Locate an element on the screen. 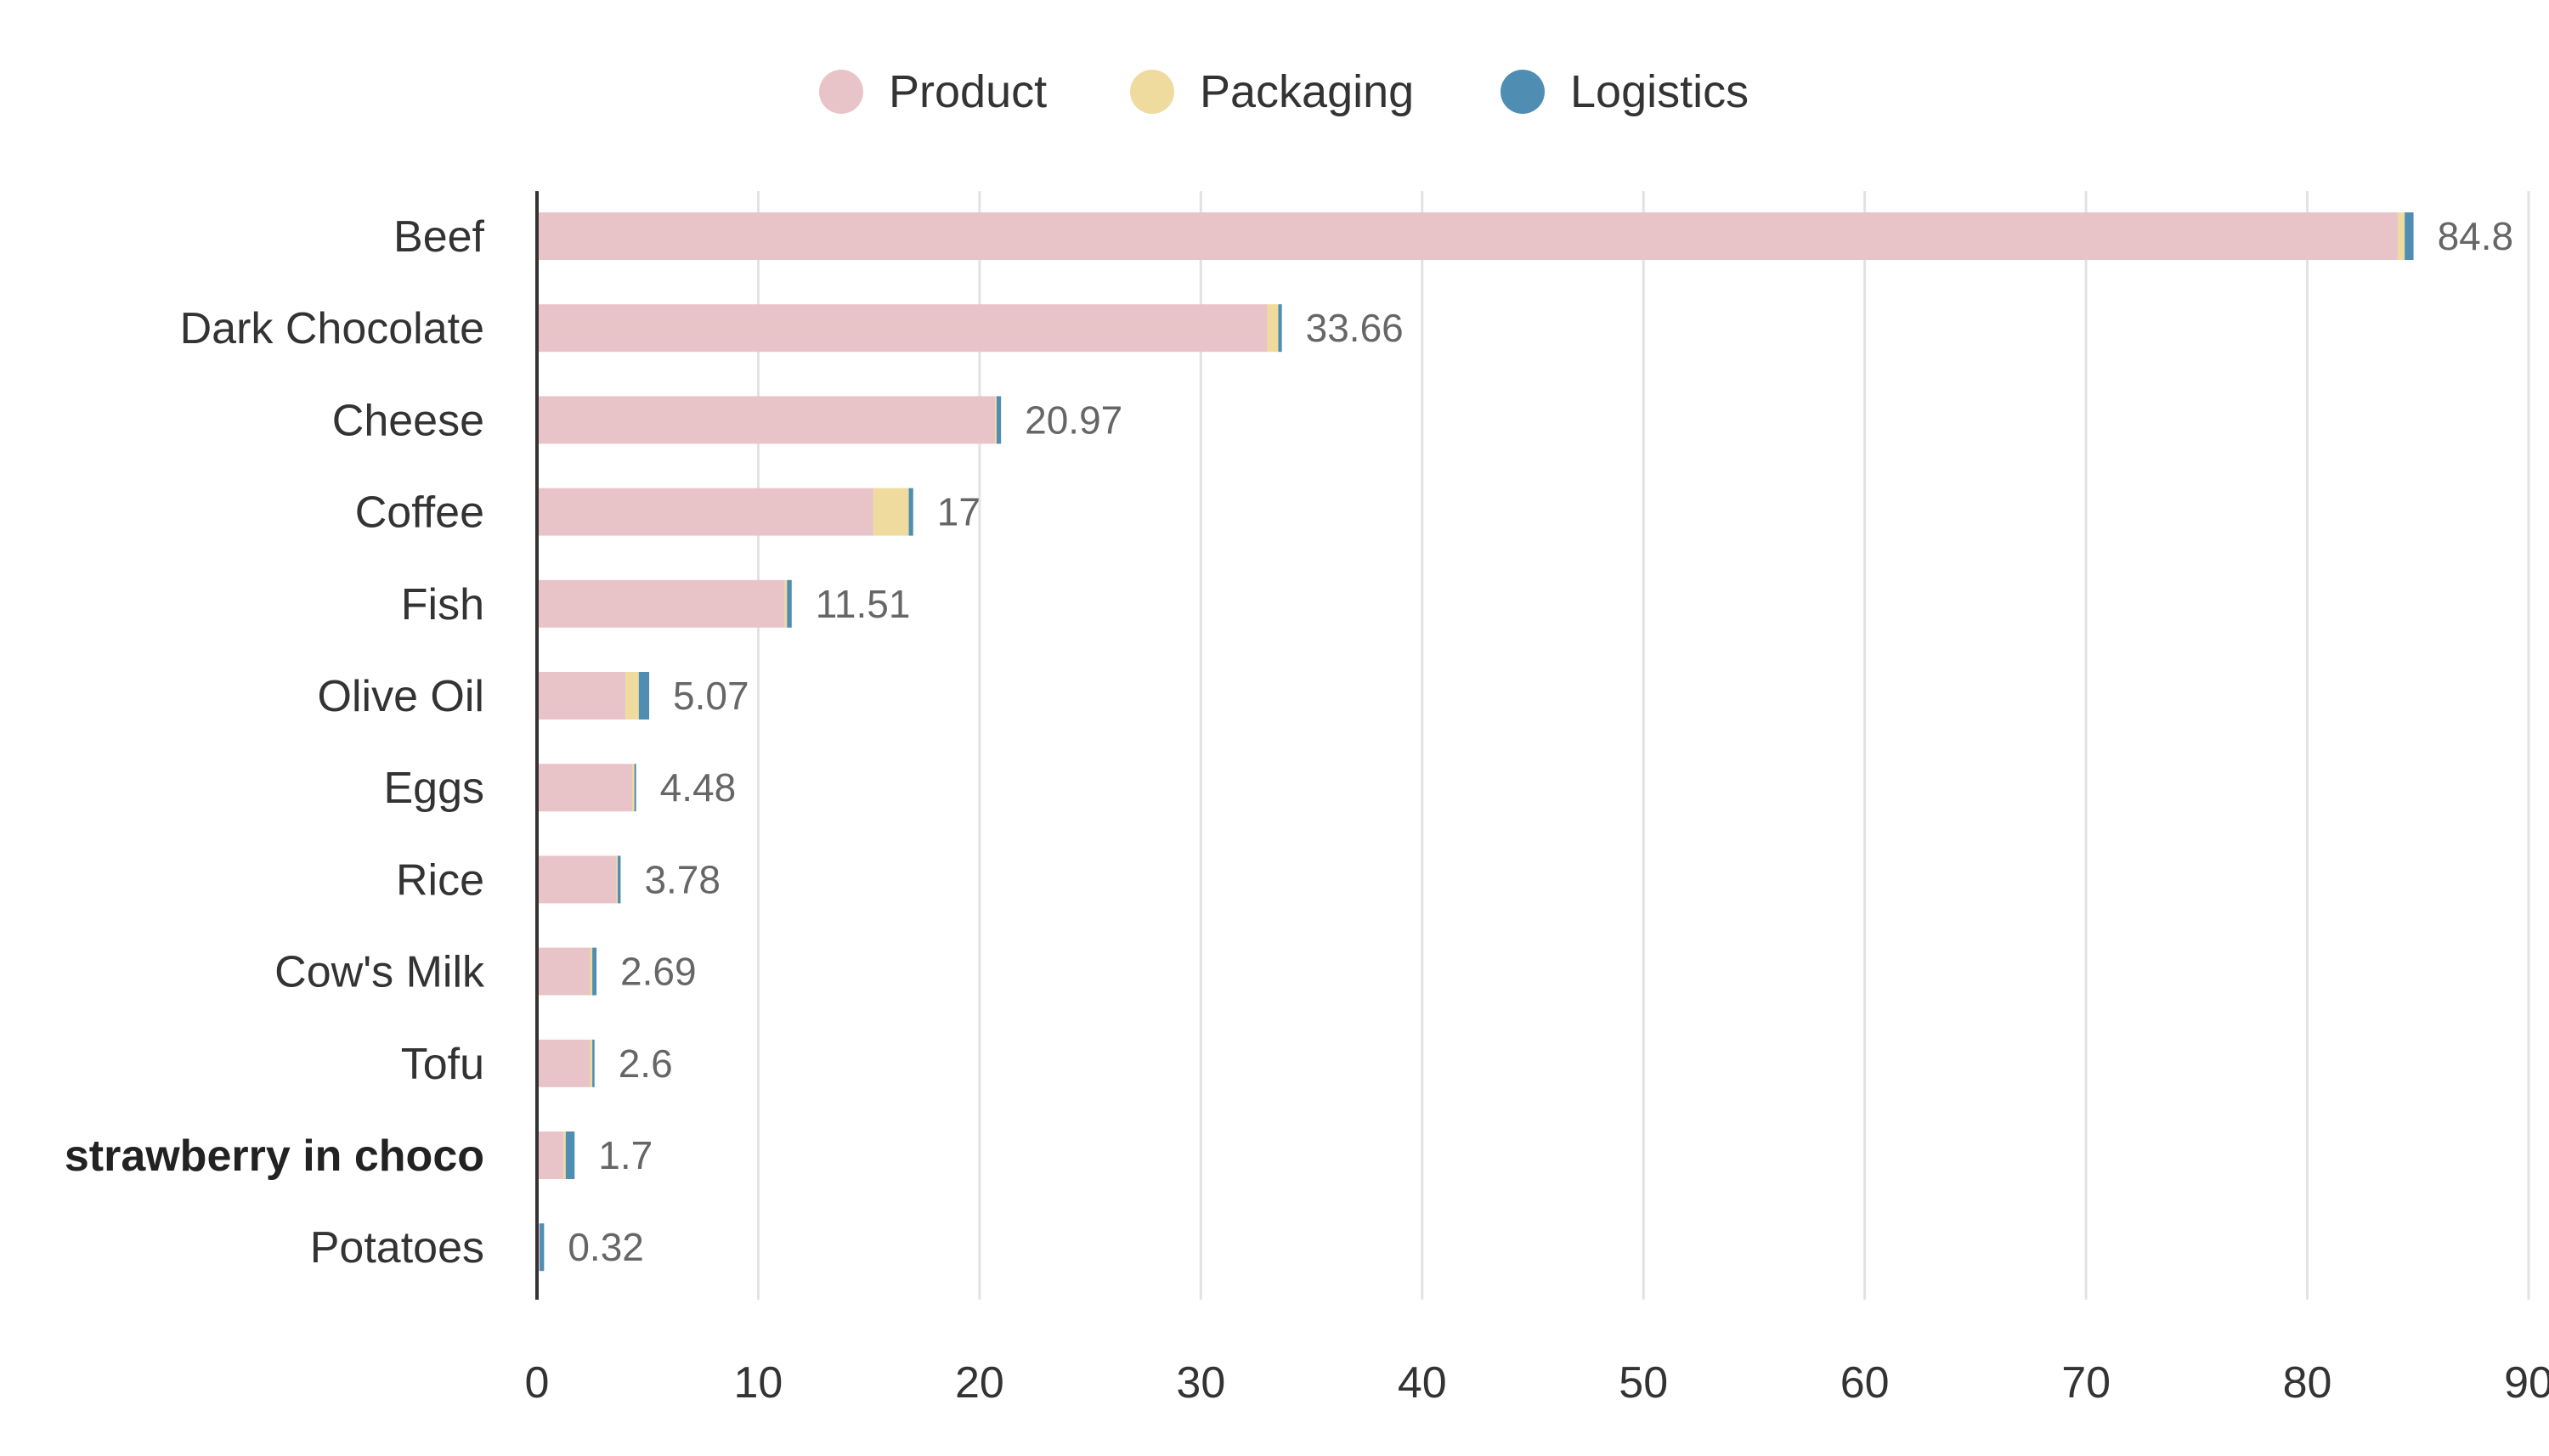  bar-row-cheese is located at coordinates (770, 420).